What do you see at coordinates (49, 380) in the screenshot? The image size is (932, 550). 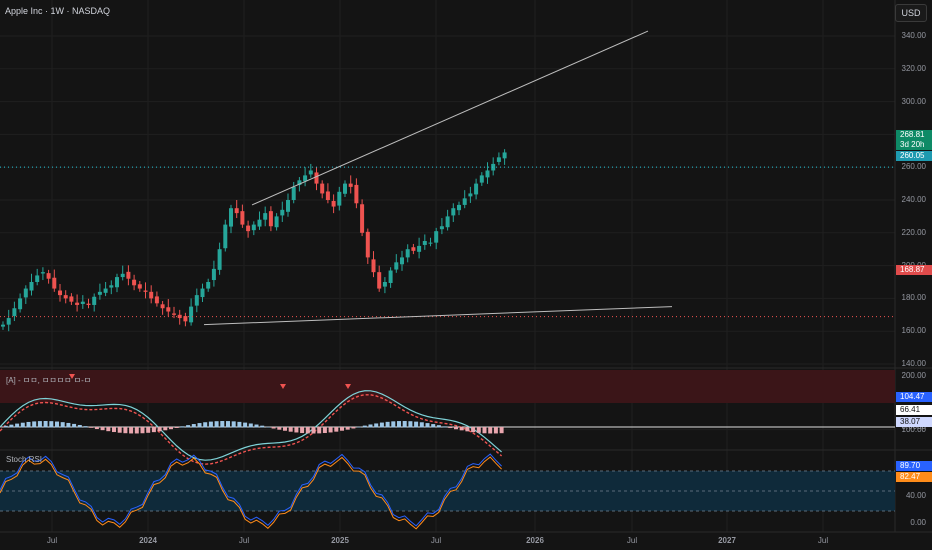 I see `macd-indicator-label: [A] - ㅁㅁ, ㅁㅁㅁㅁ ㅁ-ㅁ` at bounding box center [49, 380].